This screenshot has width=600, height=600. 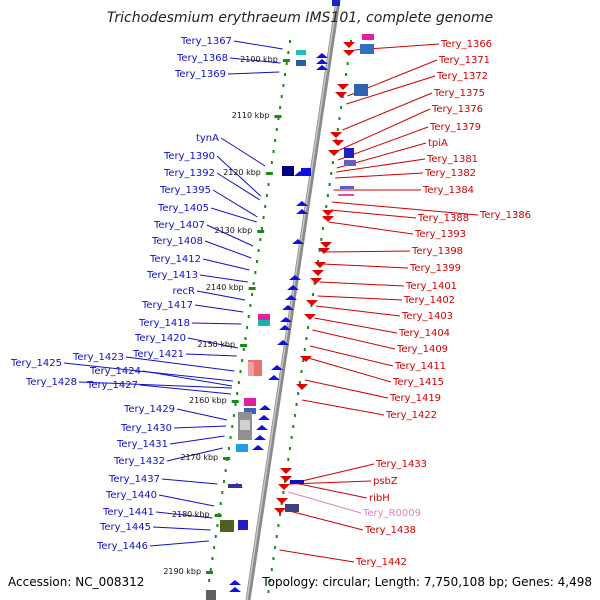 I want to click on gene-label-left: Tery_1408, so click(x=177, y=241).